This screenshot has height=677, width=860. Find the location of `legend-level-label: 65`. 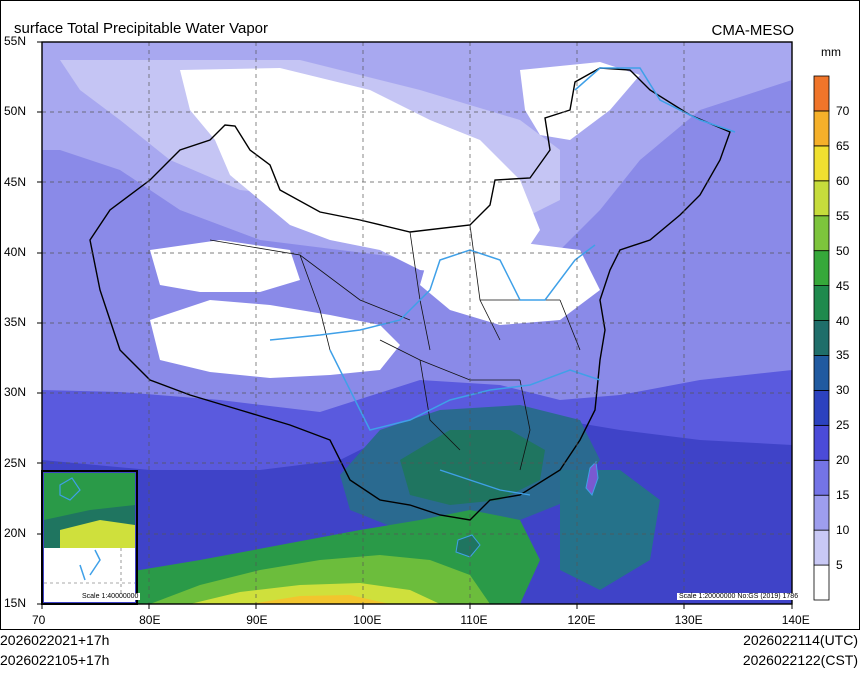

legend-level-label: 65 is located at coordinates (843, 145).